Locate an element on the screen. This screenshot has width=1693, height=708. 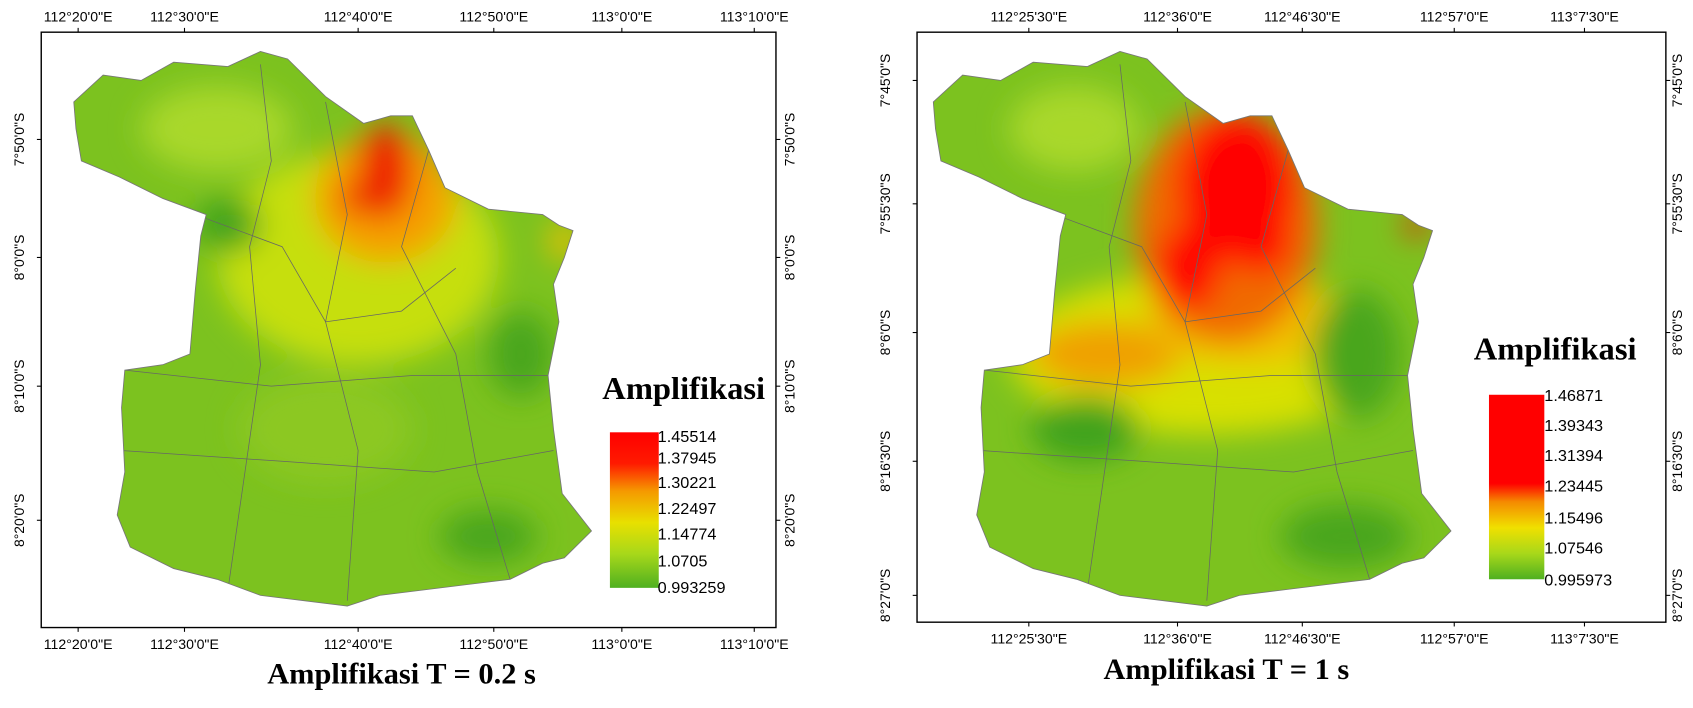
legend-label: 1.30221 is located at coordinates (687, 483).